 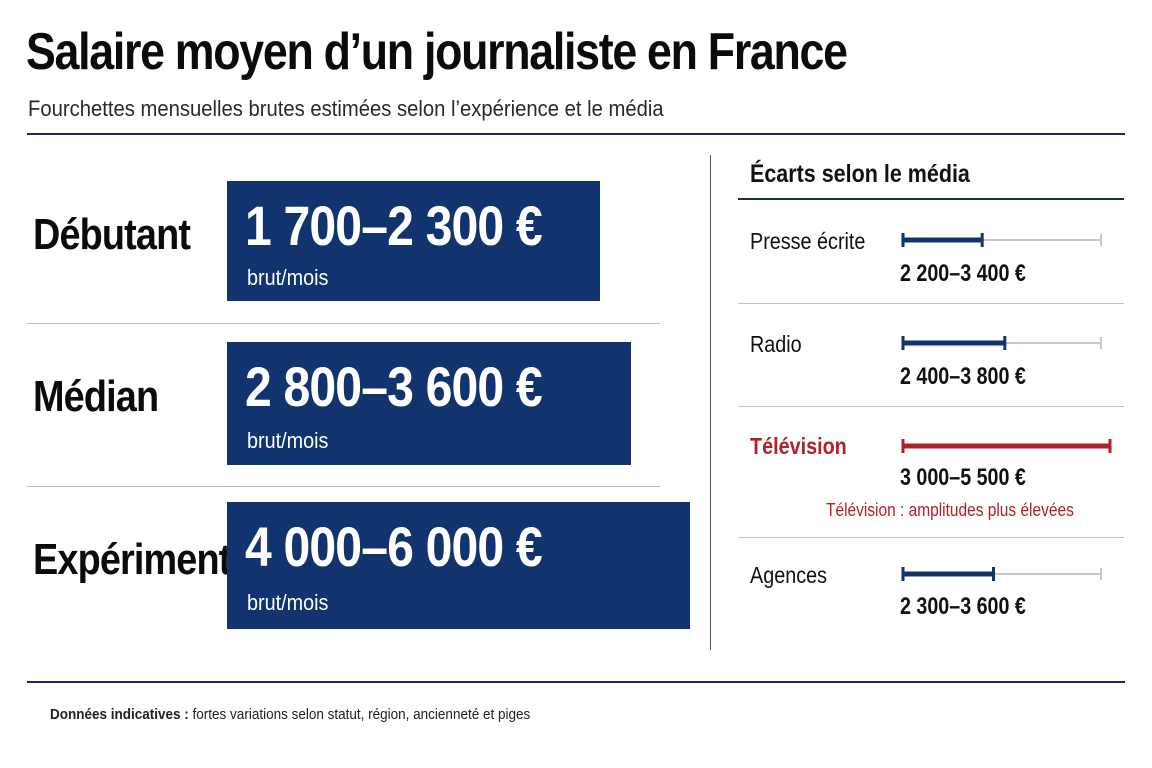 I want to click on range-box-debutant: 1 700–2 300 € brut/mois, so click(x=413, y=241).